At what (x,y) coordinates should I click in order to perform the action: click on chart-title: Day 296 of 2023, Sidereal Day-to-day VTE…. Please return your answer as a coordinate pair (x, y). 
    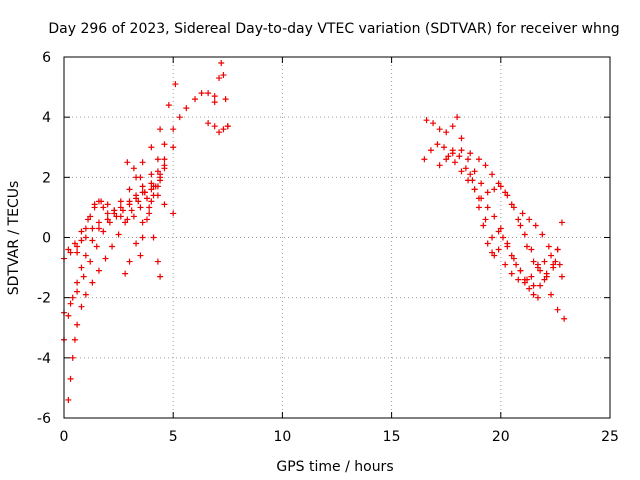
    Looking at the image, I should click on (333, 29).